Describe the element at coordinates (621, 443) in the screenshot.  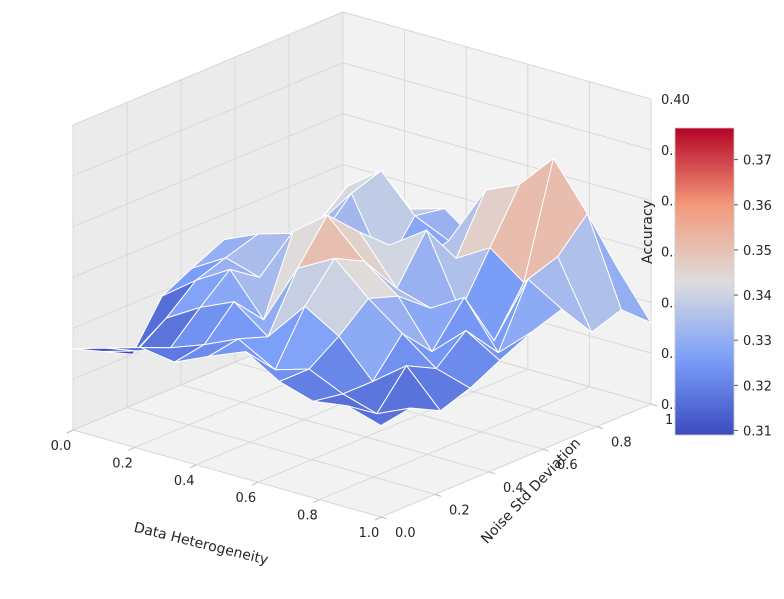
I see `y-tick-label: 0.8` at that location.